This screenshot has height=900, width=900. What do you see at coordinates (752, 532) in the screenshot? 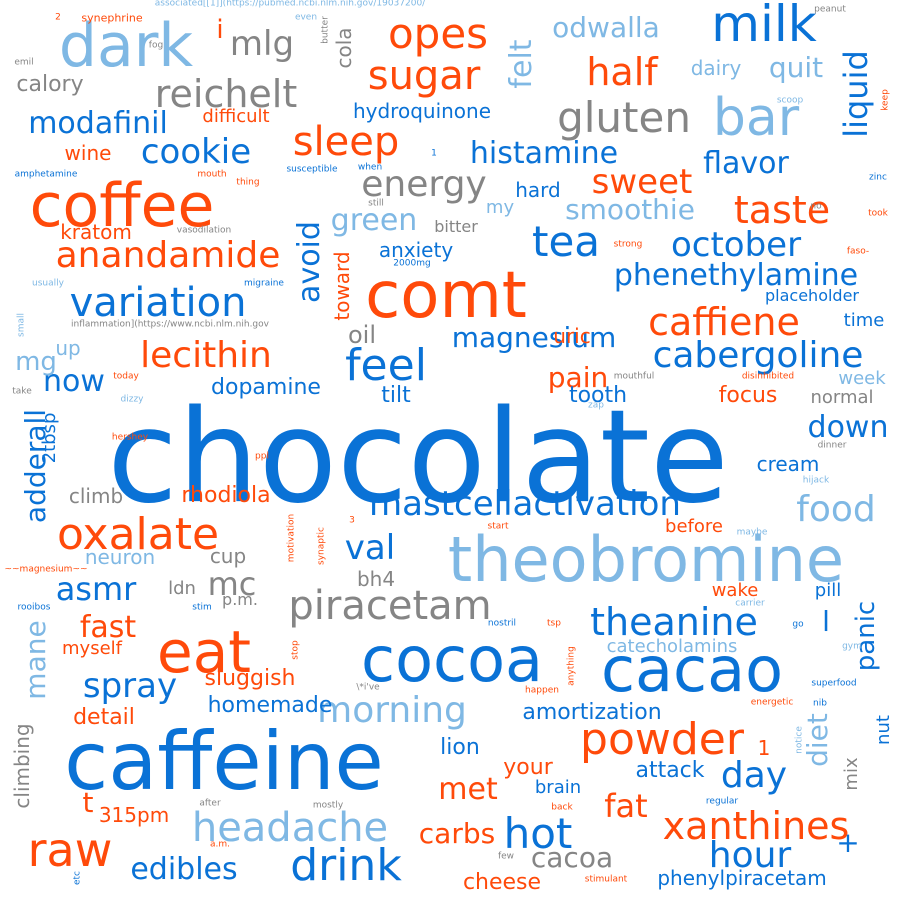
I see `word-maybe: maybe` at bounding box center [752, 532].